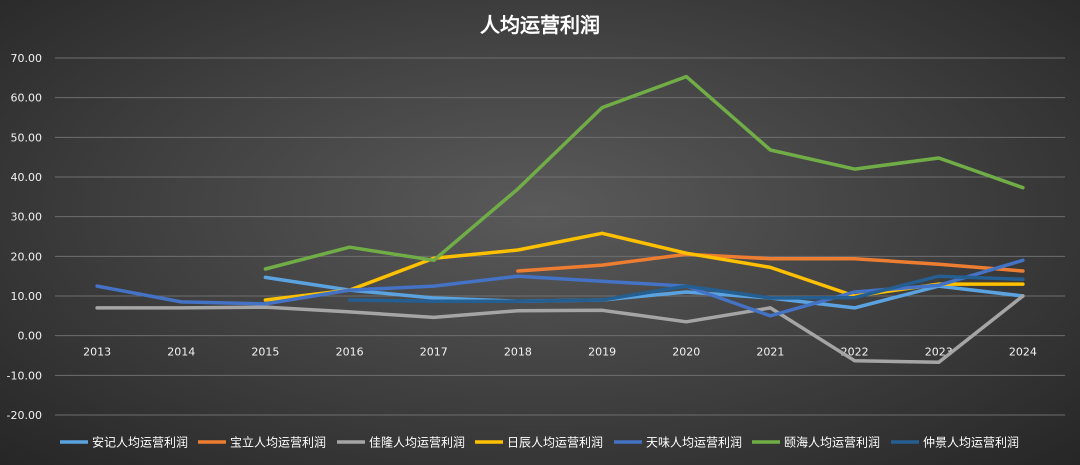  What do you see at coordinates (555, 443) in the screenshot?
I see `legend-label: 日辰人均运营利润` at bounding box center [555, 443].